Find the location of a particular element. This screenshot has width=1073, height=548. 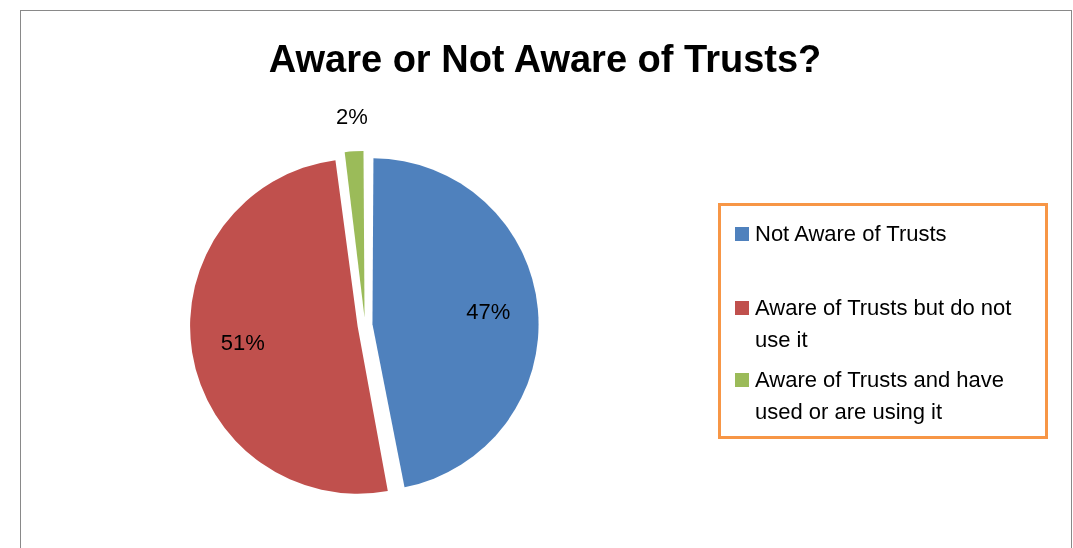

data-label: 47% is located at coordinates (488, 312).